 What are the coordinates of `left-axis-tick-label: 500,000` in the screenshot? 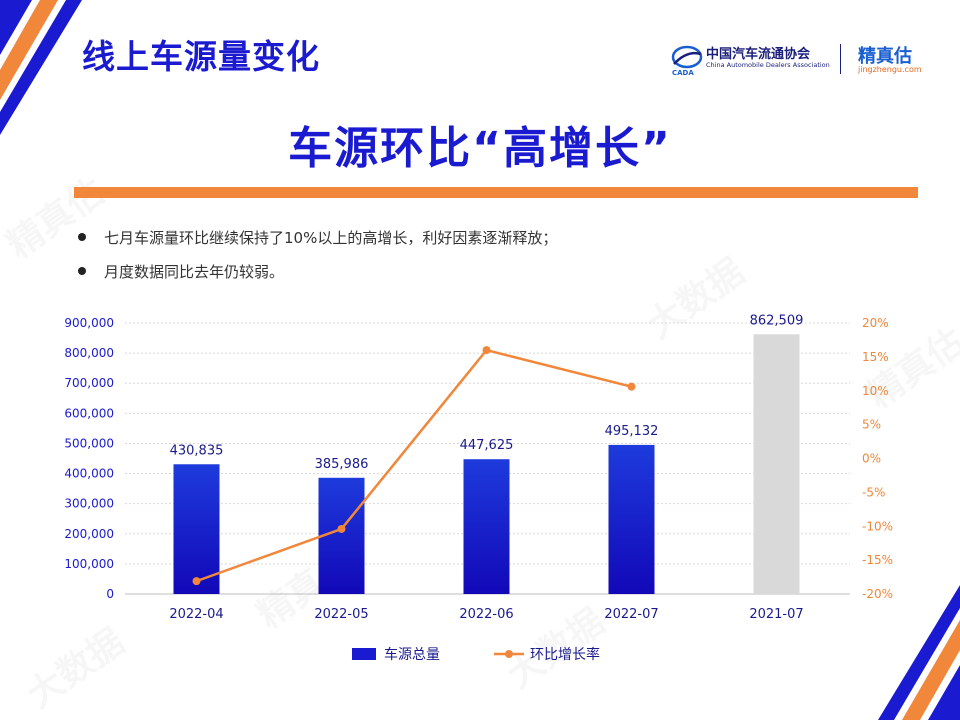 It's located at (89, 443).